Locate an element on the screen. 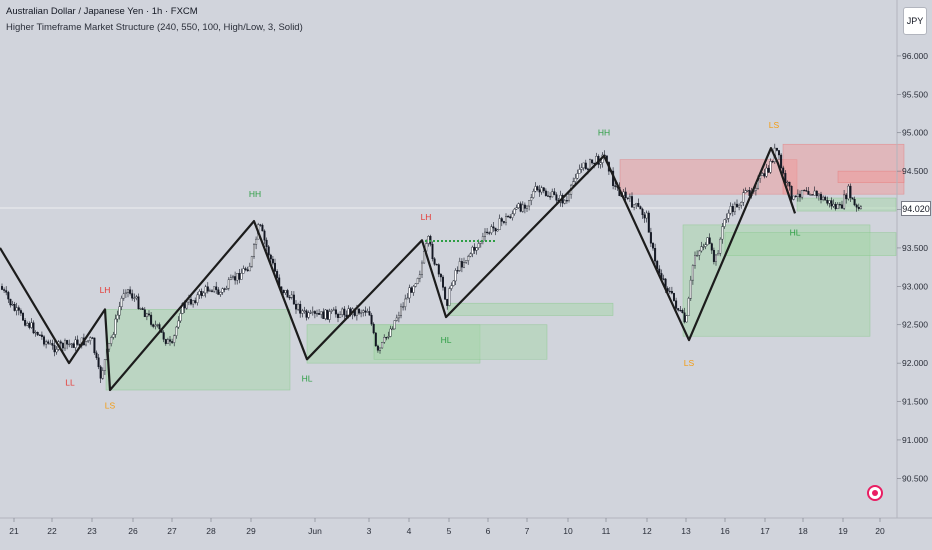  goto-realtime-icon is located at coordinates (875, 493).